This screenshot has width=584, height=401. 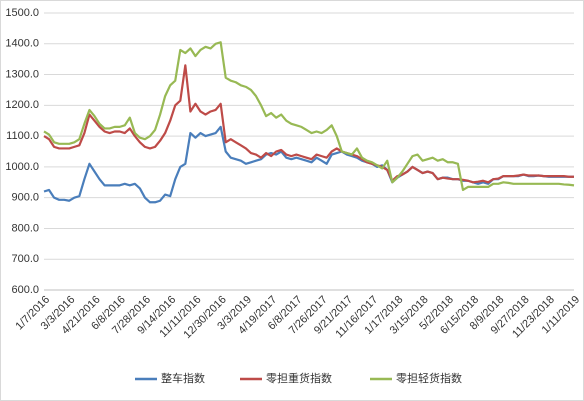 What do you see at coordinates (22, 13) in the screenshot?
I see `y-tick-label: 1500.0` at bounding box center [22, 13].